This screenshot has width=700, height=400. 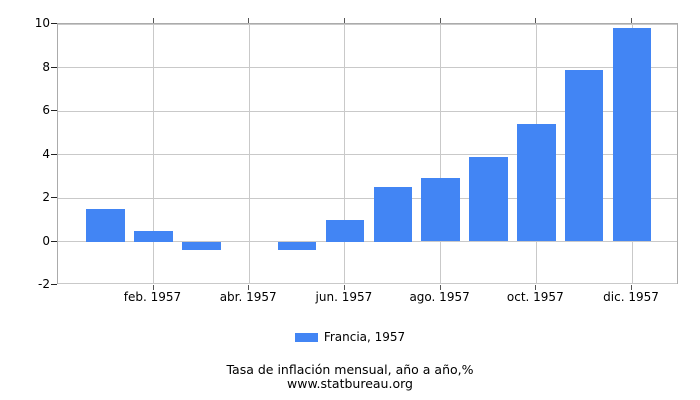 I want to click on x-axis-top-tick-ago-1957, so click(x=440, y=20).